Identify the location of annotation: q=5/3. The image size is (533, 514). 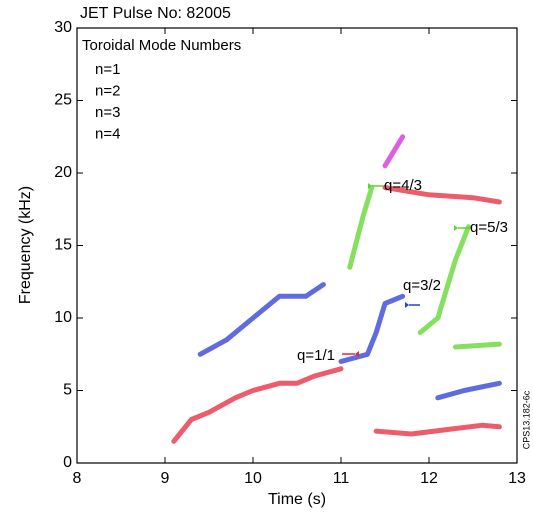
(489, 227).